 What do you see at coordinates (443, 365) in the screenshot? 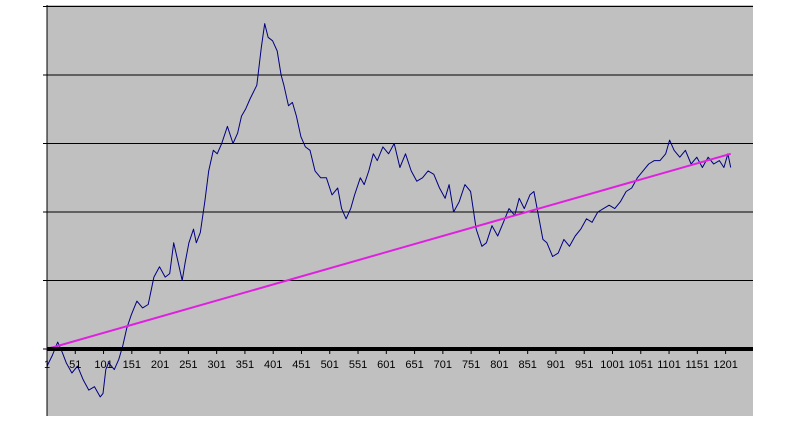
I see `x-tick-label: 701` at bounding box center [443, 365].